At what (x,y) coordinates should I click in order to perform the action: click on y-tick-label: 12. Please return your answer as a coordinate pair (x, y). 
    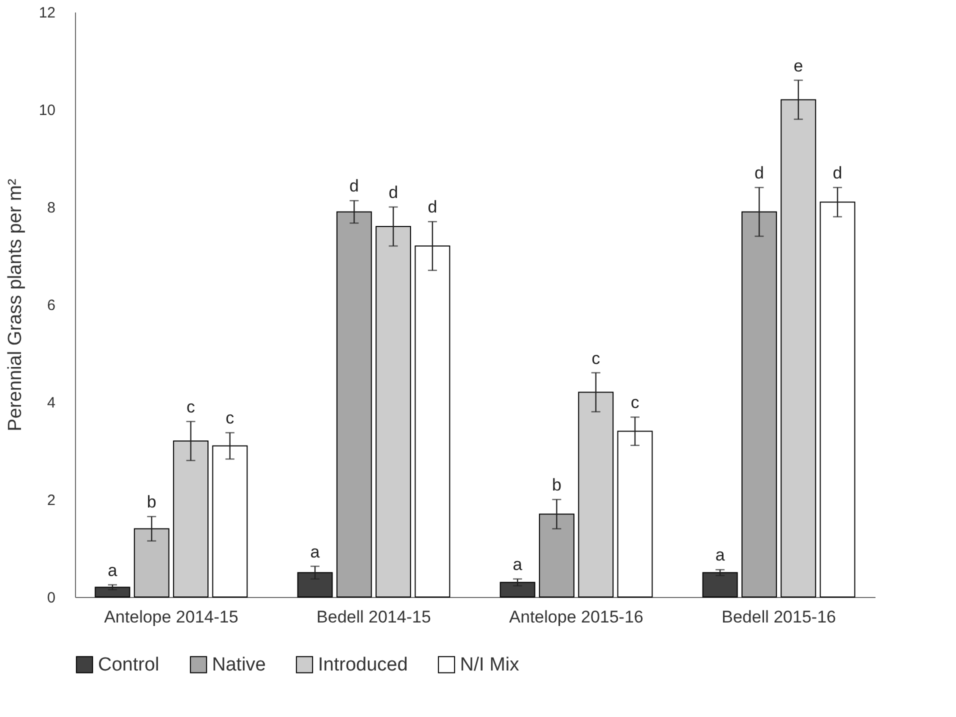
    Looking at the image, I should click on (47, 13).